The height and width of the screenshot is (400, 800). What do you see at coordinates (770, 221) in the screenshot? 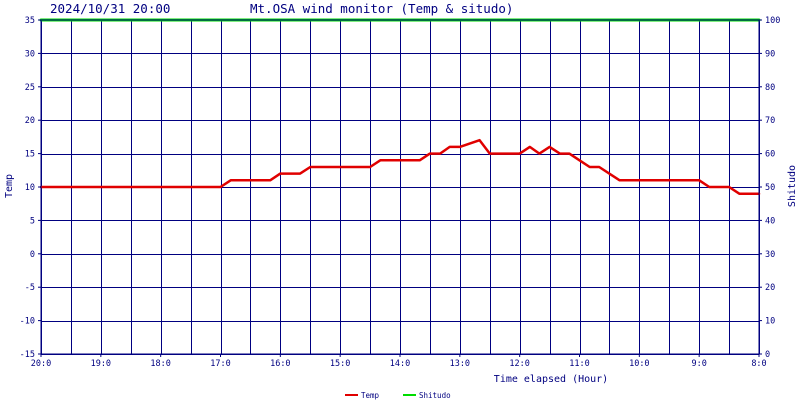
I see `y2-tick-label: 40` at bounding box center [770, 221].